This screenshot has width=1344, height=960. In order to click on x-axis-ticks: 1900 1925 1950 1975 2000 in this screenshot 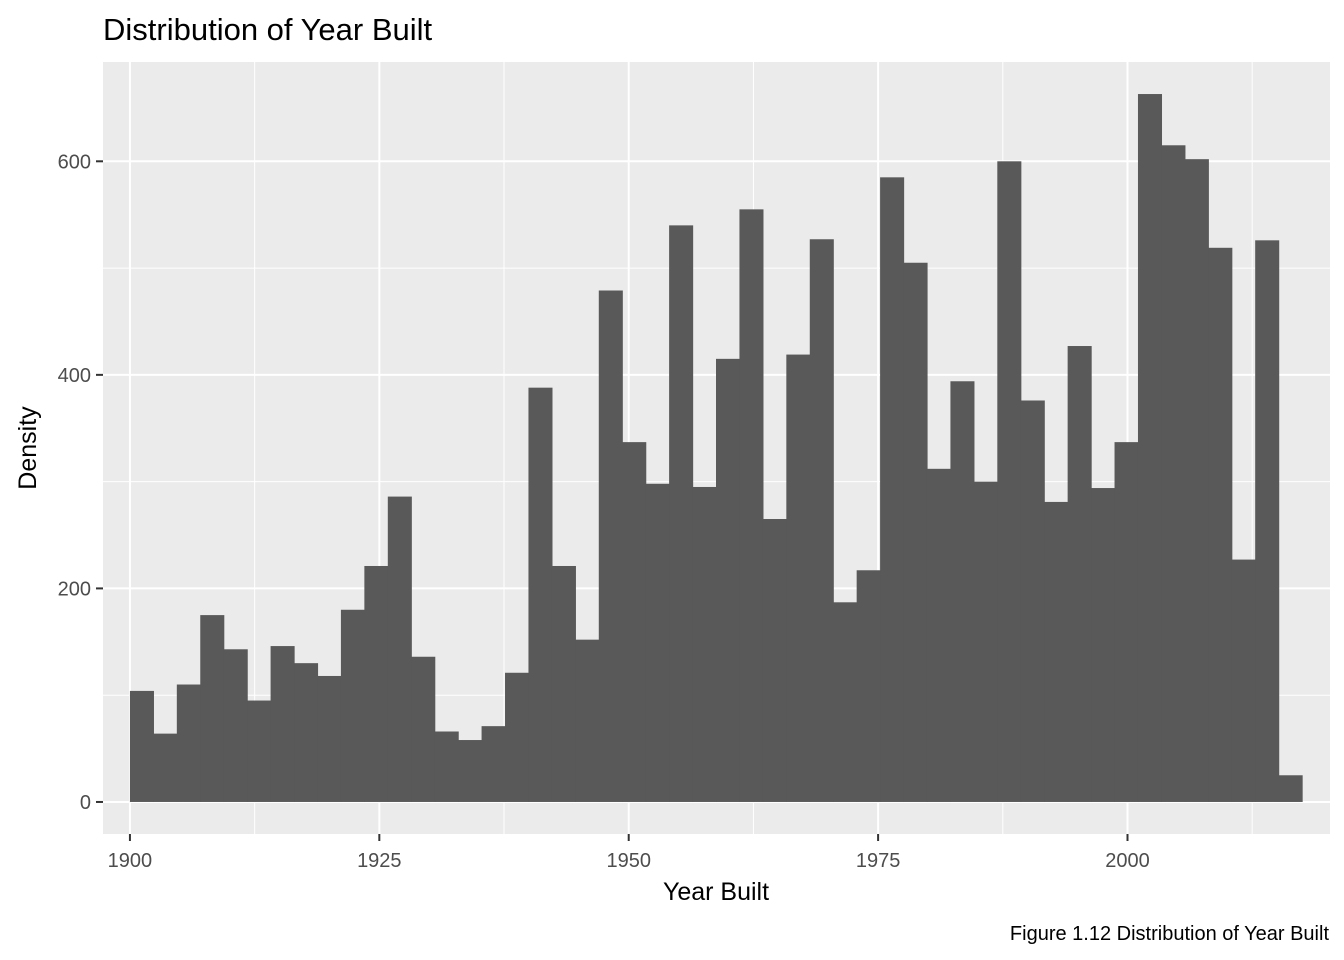, I will do `click(629, 853)`.